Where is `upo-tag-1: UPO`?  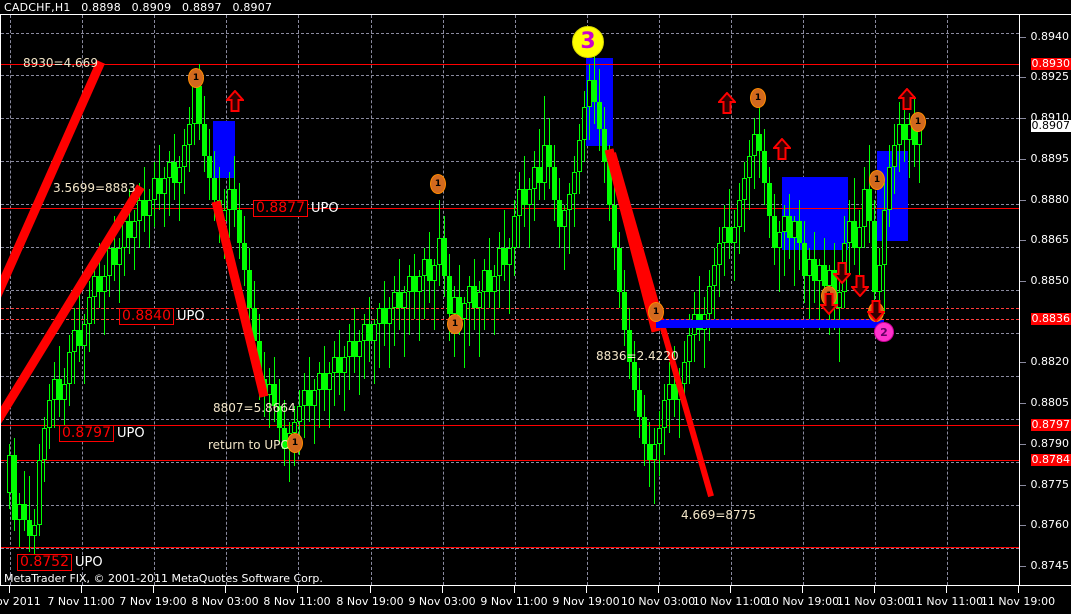 upo-tag-1: UPO is located at coordinates (191, 316).